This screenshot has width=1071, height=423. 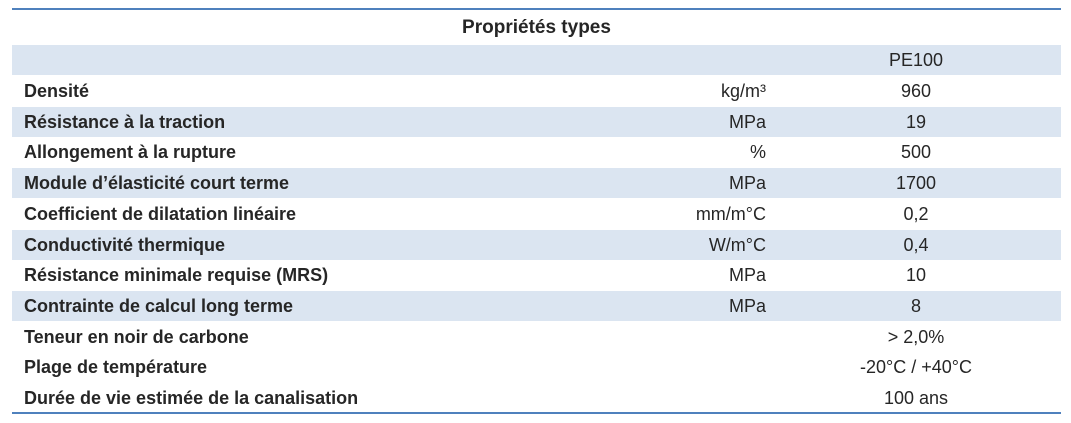 What do you see at coordinates (916, 121) in the screenshot?
I see `value-cell: 19` at bounding box center [916, 121].